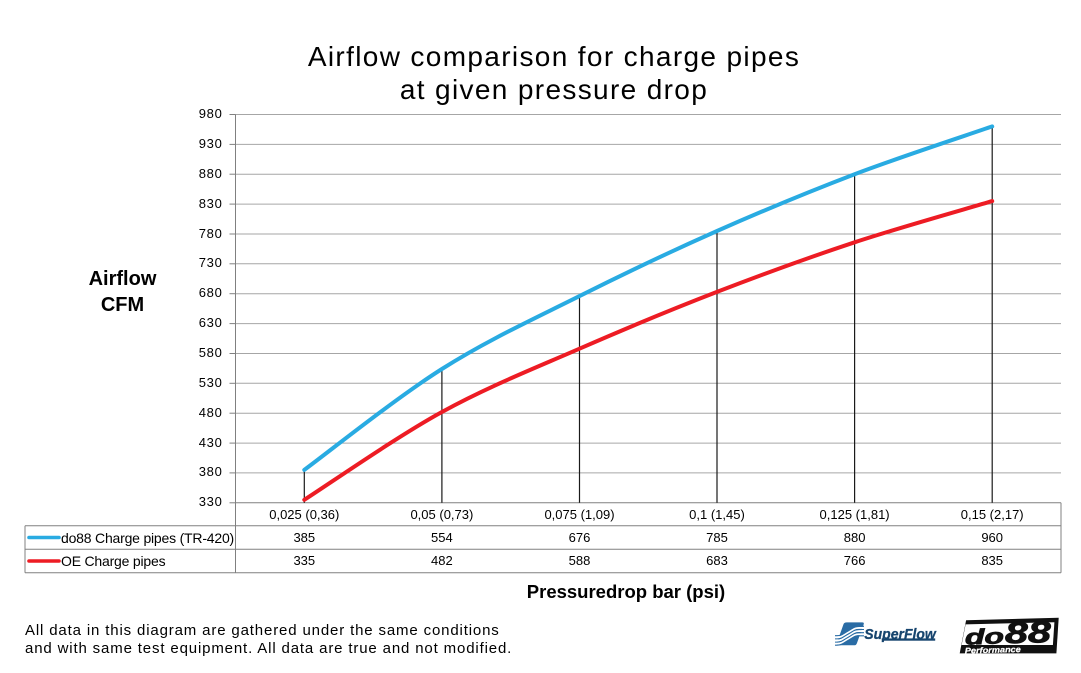  I want to click on svg-text: 88, so click(1027, 633).